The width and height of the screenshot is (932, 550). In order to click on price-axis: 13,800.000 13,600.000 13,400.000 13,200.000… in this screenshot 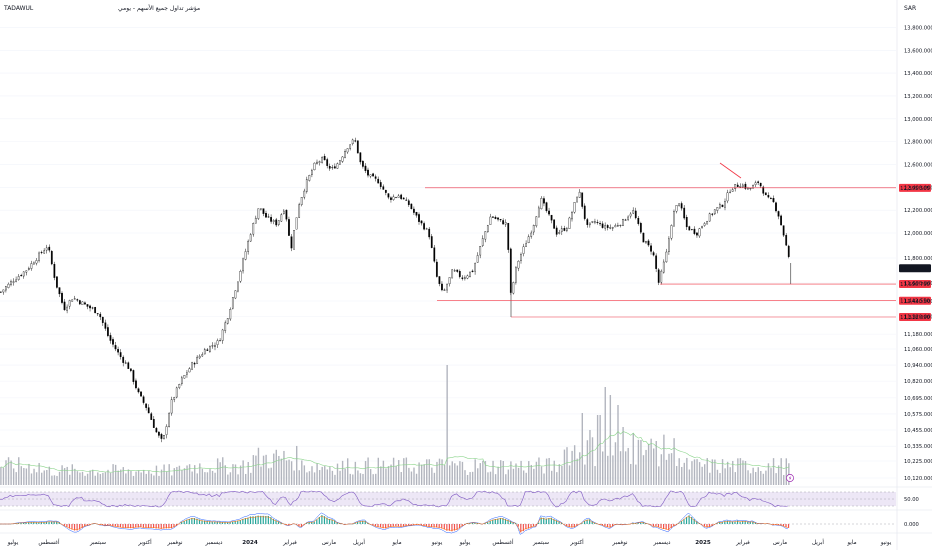, I will do `click(918, 253)`.